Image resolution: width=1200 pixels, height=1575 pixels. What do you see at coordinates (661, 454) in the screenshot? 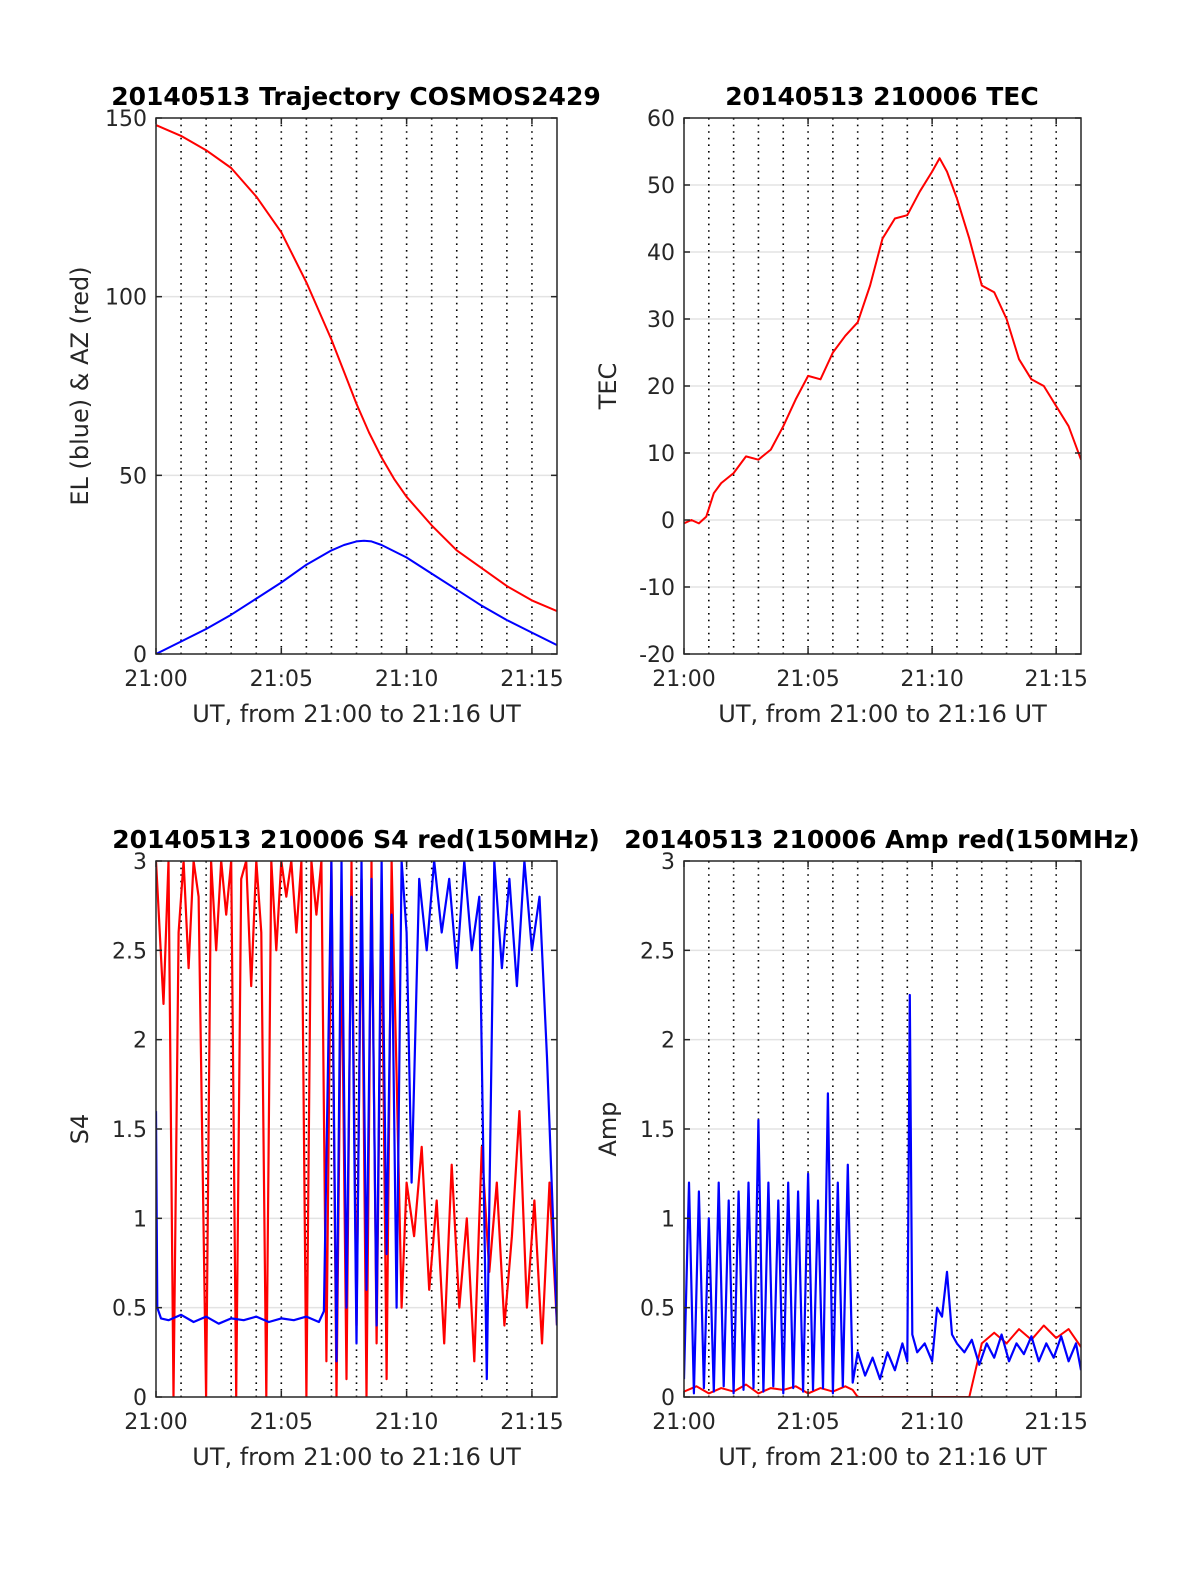
I see `y-tick-label: 10` at bounding box center [661, 454].